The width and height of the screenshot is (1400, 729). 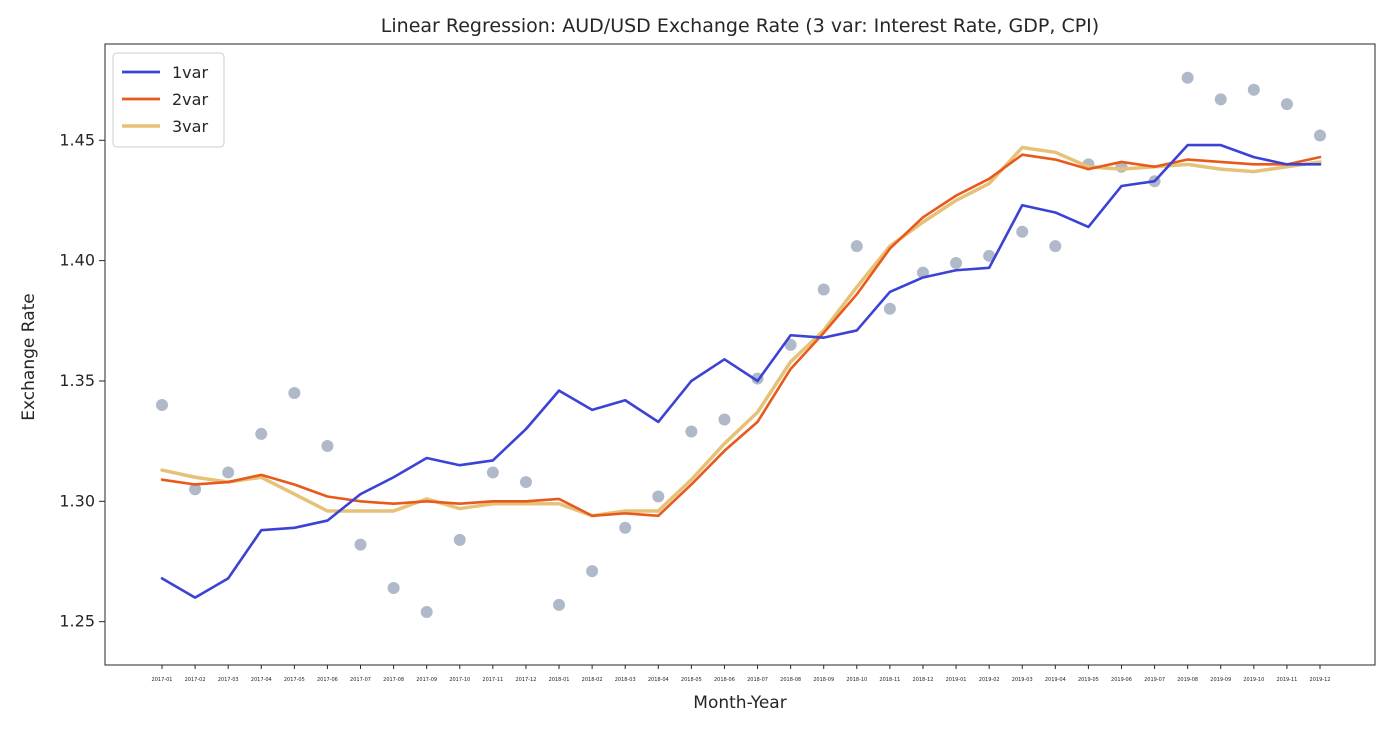 What do you see at coordinates (77, 380) in the screenshot?
I see `y-tick-label: 1.35` at bounding box center [77, 380].